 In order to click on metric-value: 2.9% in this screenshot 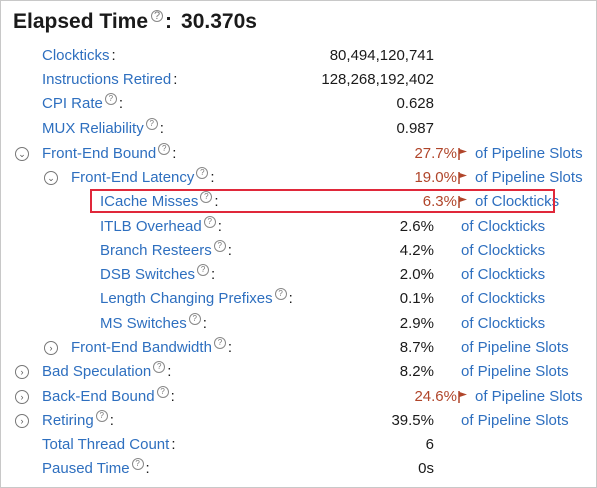, I will do `click(416, 323)`.